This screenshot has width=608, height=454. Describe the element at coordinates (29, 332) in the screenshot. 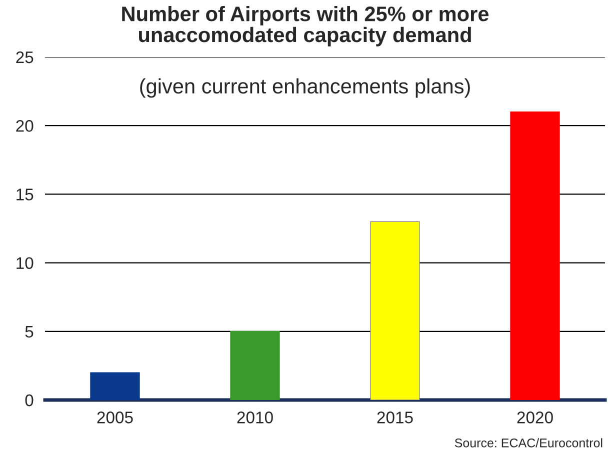

I see `y-tick-label: 5` at that location.